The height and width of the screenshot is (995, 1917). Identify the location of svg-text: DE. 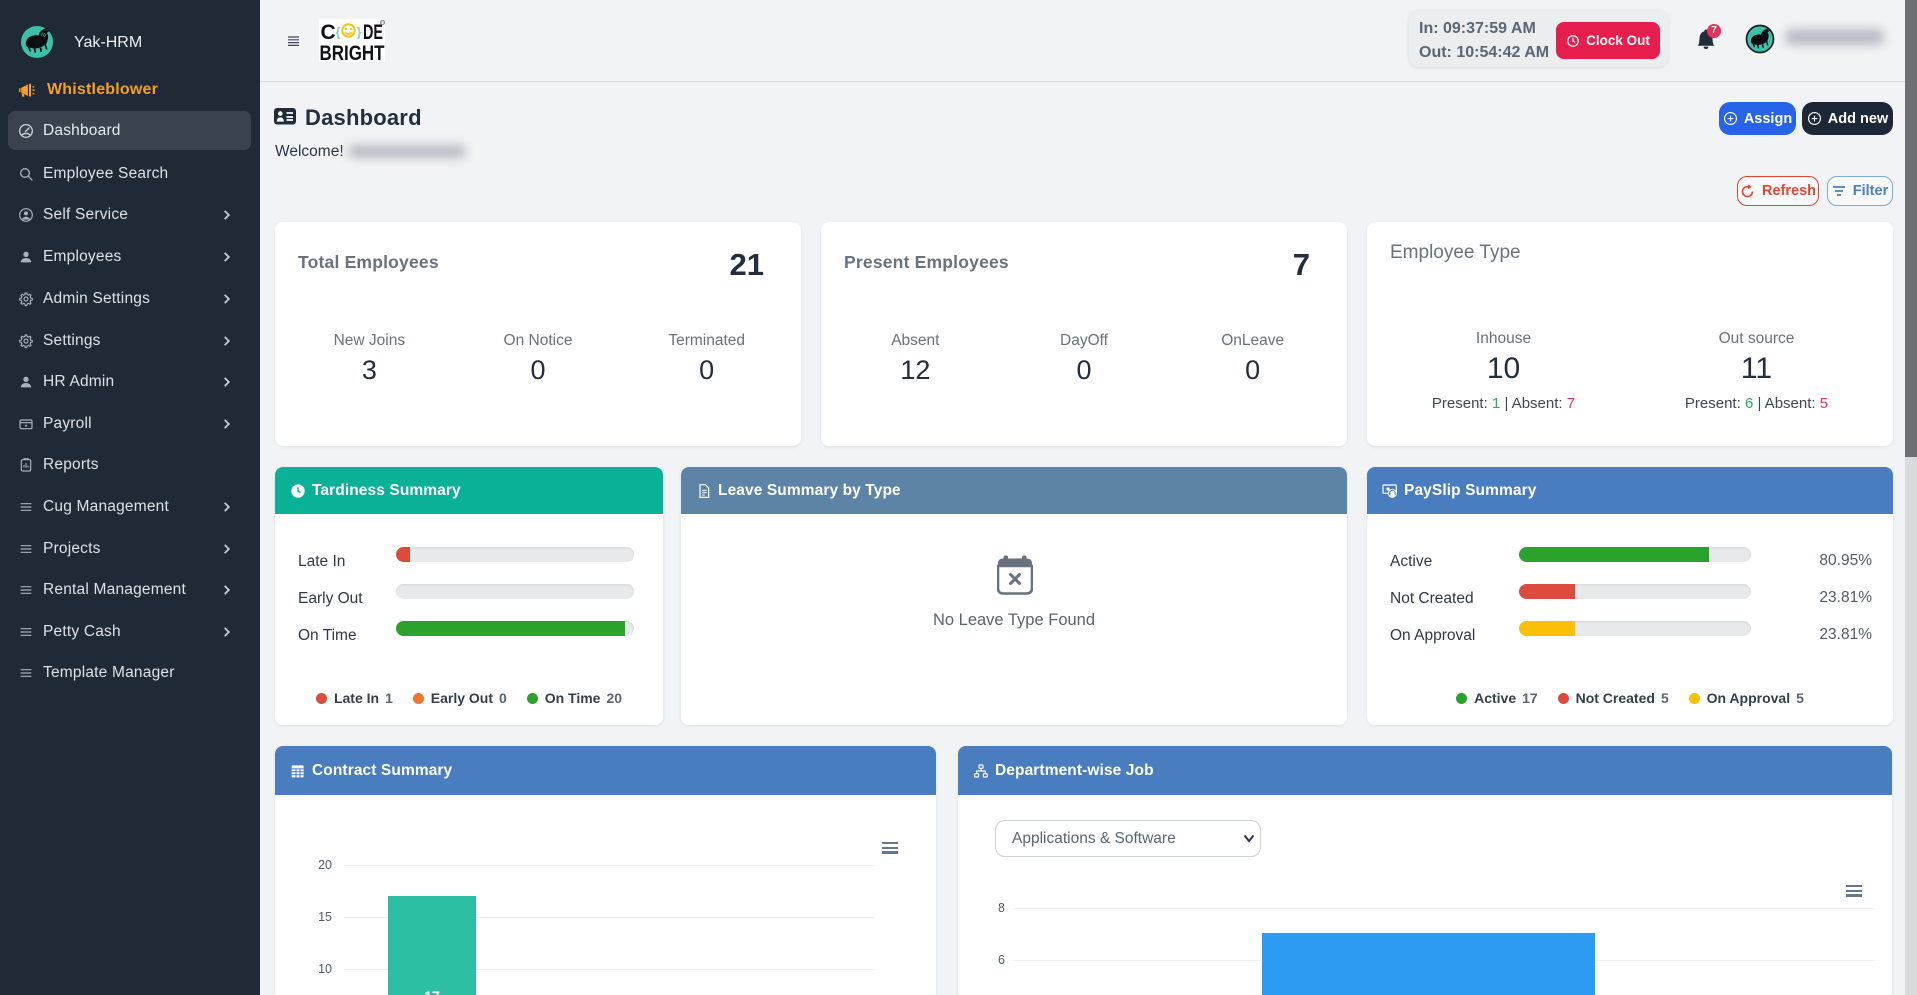
(373, 32).